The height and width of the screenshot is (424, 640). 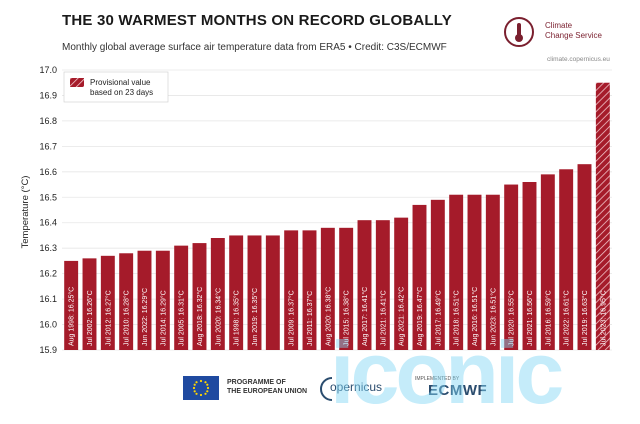 What do you see at coordinates (326, 389) in the screenshot?
I see `copernicus-logo-icon` at bounding box center [326, 389].